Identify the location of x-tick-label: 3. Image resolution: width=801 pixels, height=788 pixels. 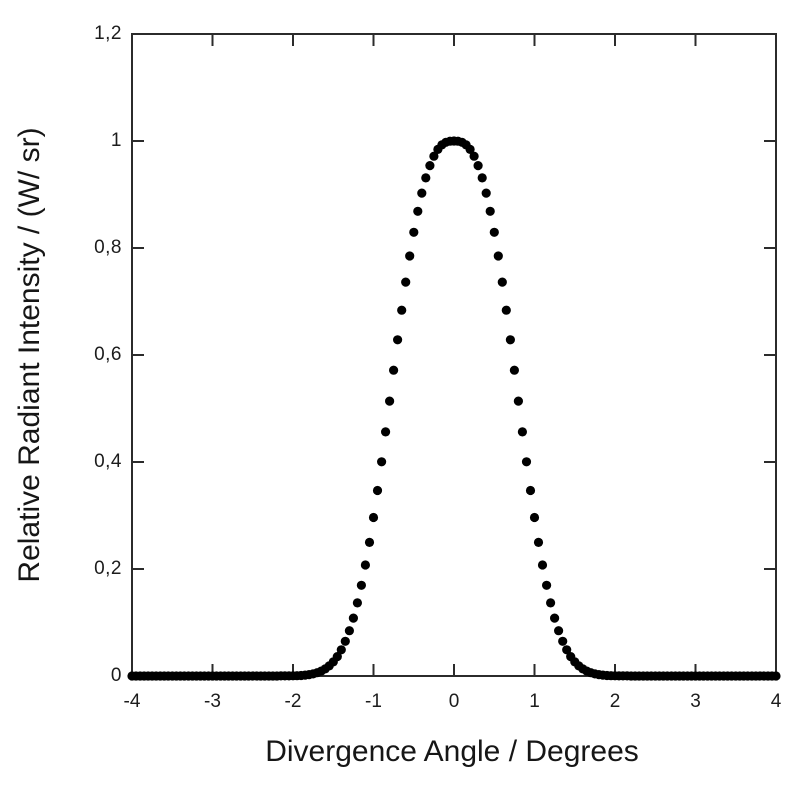
(695, 701).